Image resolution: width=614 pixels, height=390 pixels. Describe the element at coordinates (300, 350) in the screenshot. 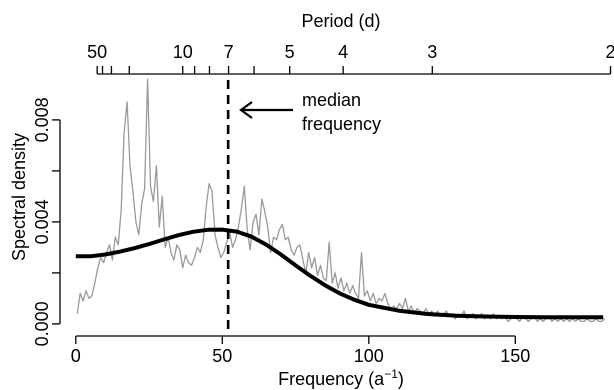

I see `bottom-axis: 0 50 100 150` at that location.